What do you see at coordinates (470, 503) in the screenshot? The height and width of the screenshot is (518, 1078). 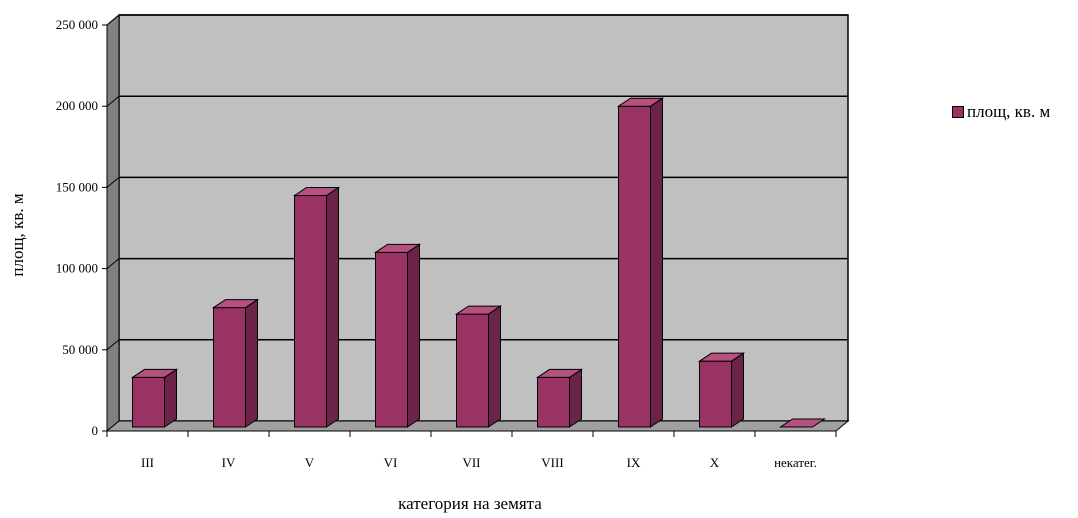 I see `x-axis-title: категория на земята` at bounding box center [470, 503].